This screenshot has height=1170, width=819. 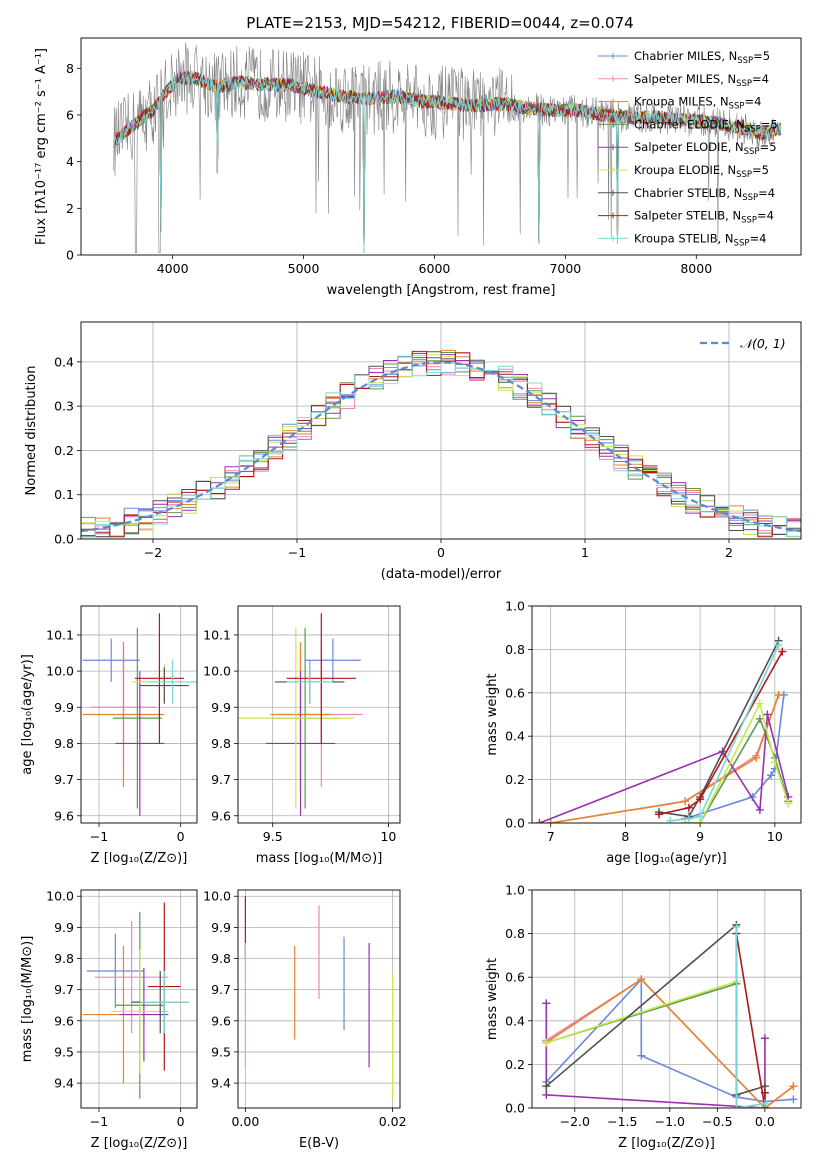 I want to click on model-spectrum-kroupa_stelib, so click(x=447, y=161).